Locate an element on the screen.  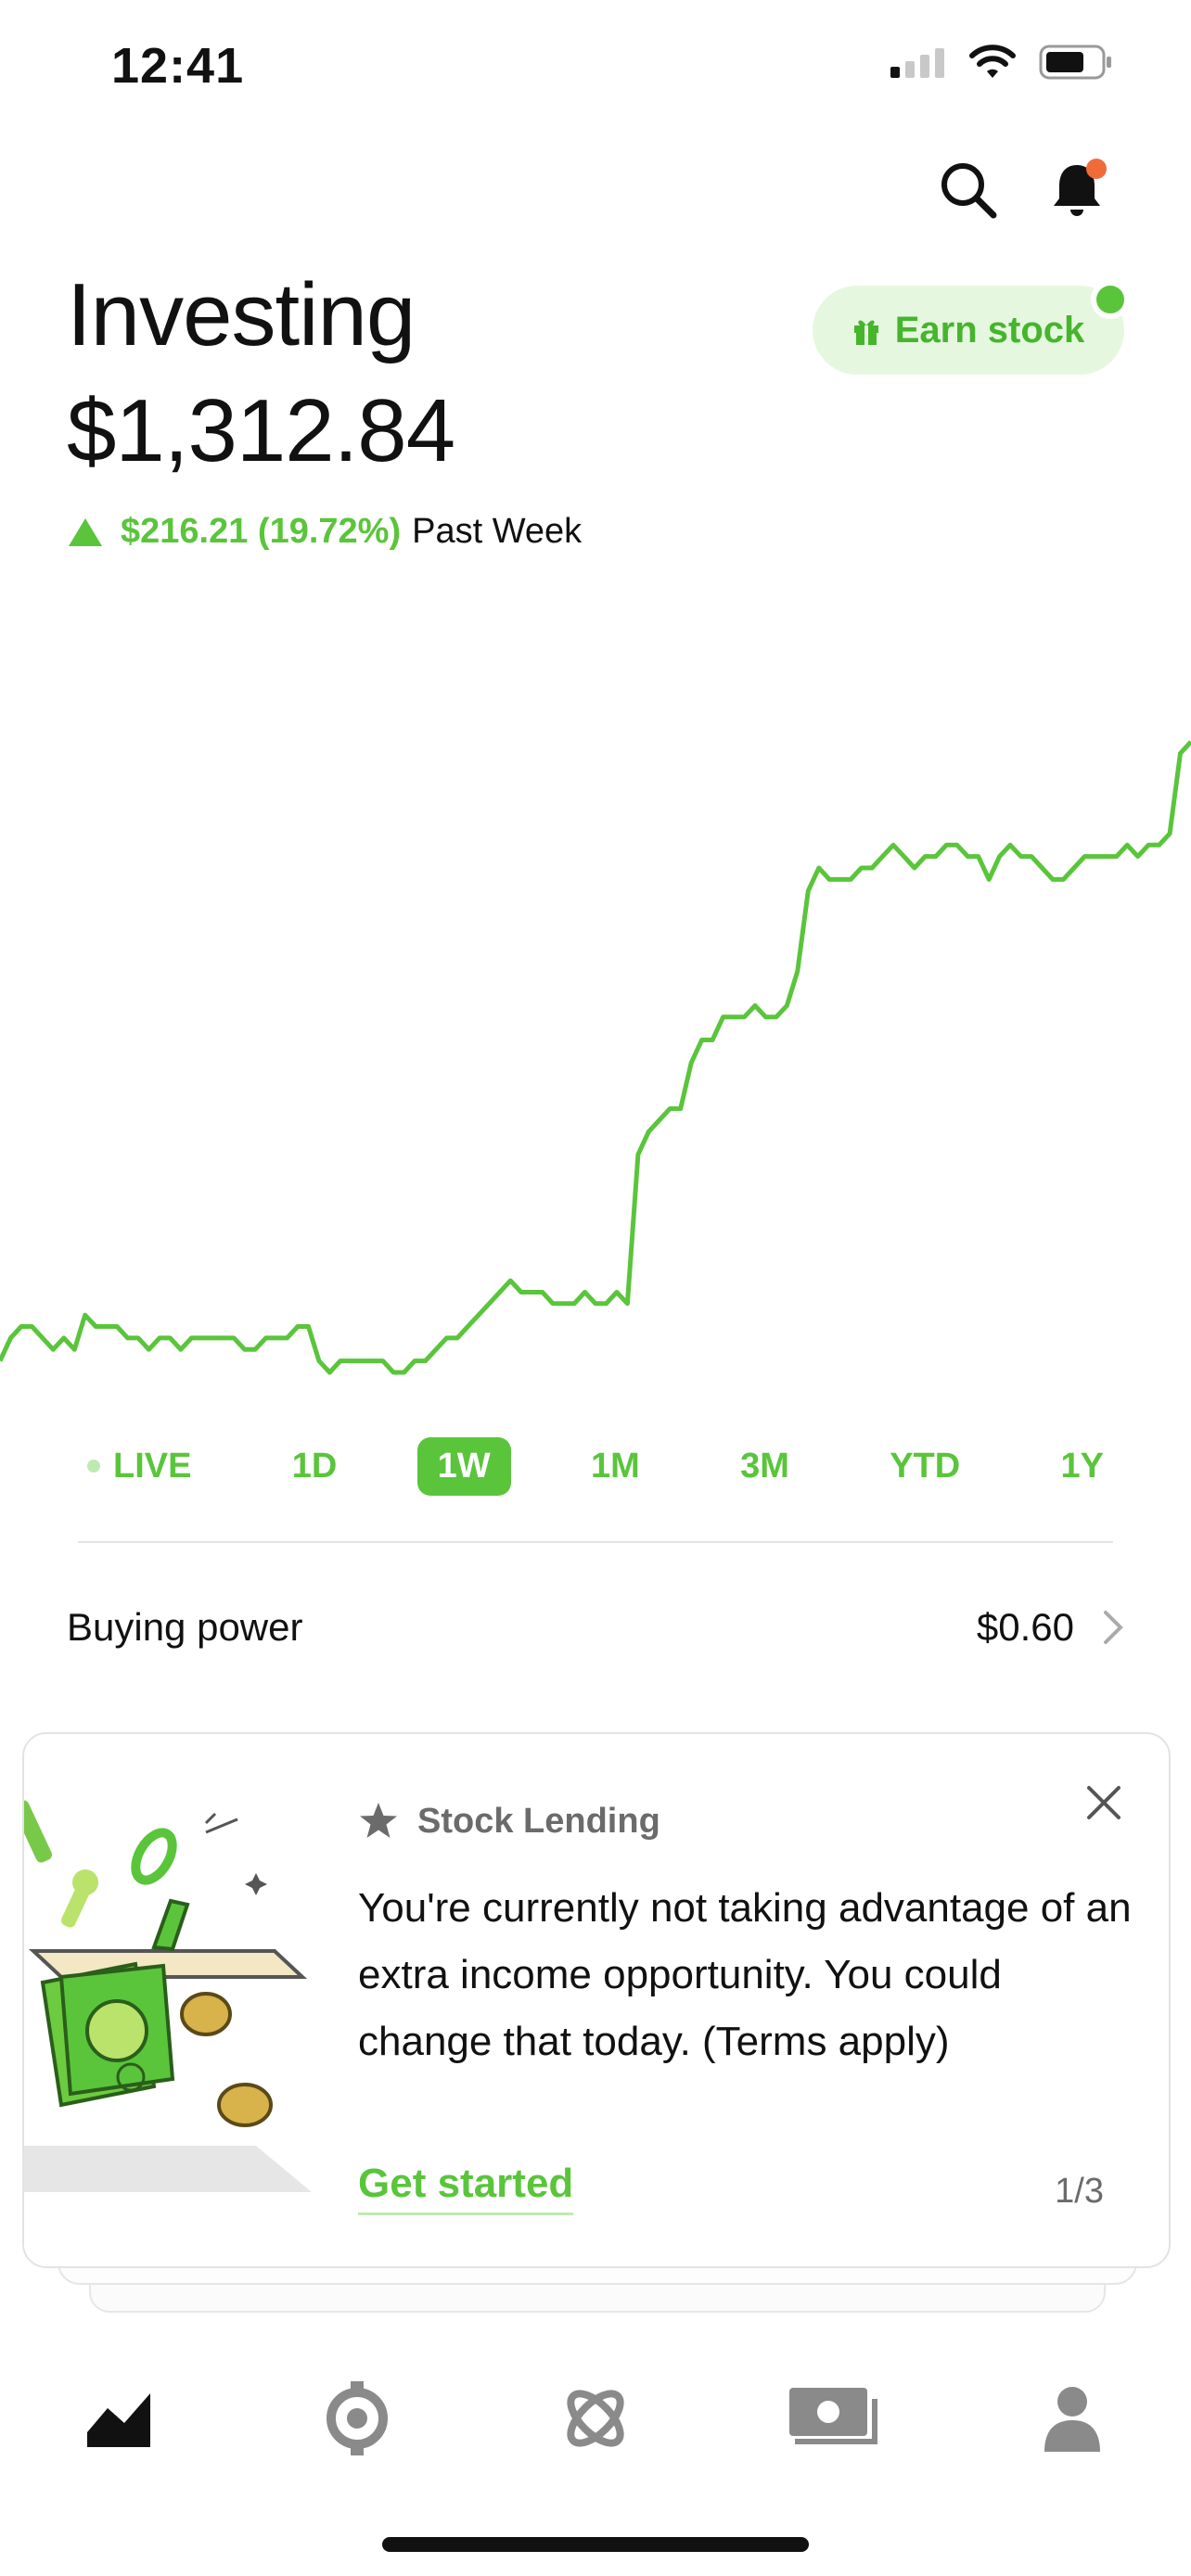
range-tab-label: 1Y is located at coordinates (1082, 1466).